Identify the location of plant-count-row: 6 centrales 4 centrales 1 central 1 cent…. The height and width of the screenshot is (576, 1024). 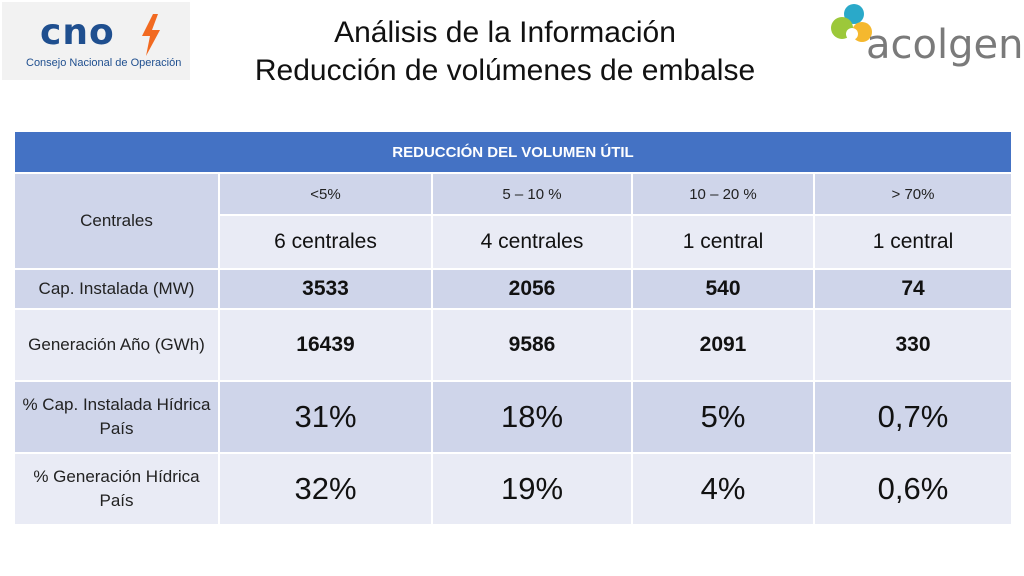
(514, 242).